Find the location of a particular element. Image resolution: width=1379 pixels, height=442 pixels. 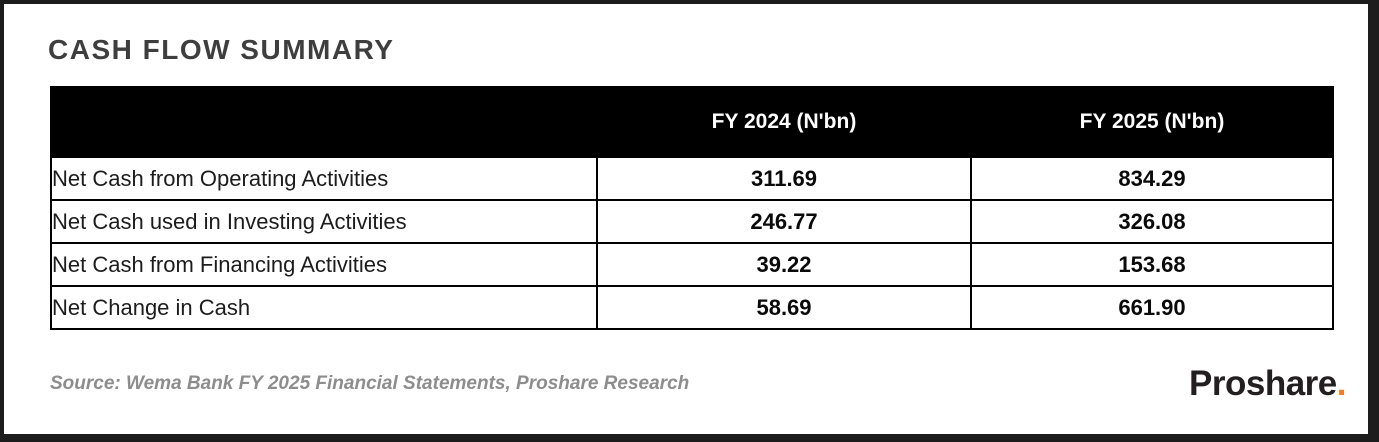

proshare-logo: Proshare. is located at coordinates (1267, 384).